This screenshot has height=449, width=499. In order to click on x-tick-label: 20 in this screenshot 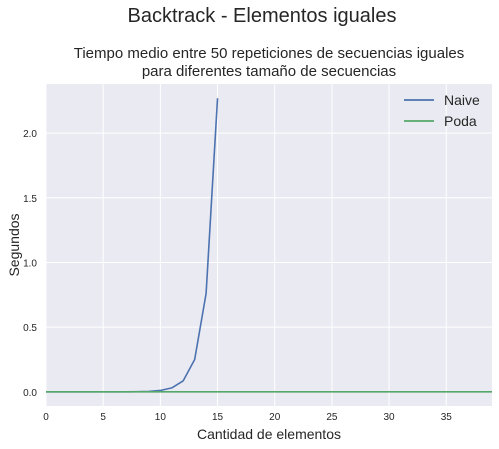, I will do `click(275, 417)`.